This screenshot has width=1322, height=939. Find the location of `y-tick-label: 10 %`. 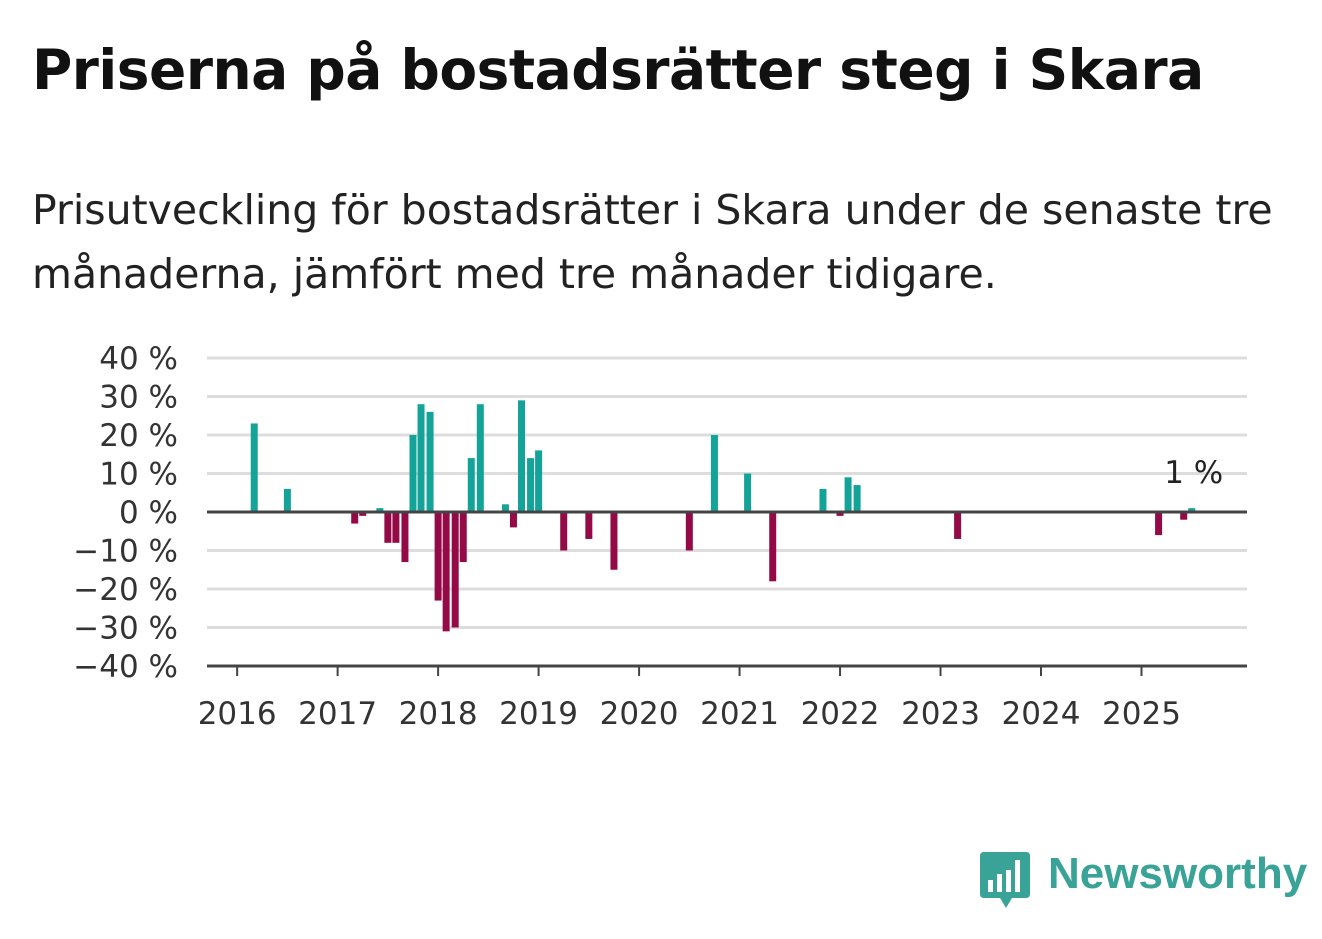

y-tick-label: 10 % is located at coordinates (138, 475).